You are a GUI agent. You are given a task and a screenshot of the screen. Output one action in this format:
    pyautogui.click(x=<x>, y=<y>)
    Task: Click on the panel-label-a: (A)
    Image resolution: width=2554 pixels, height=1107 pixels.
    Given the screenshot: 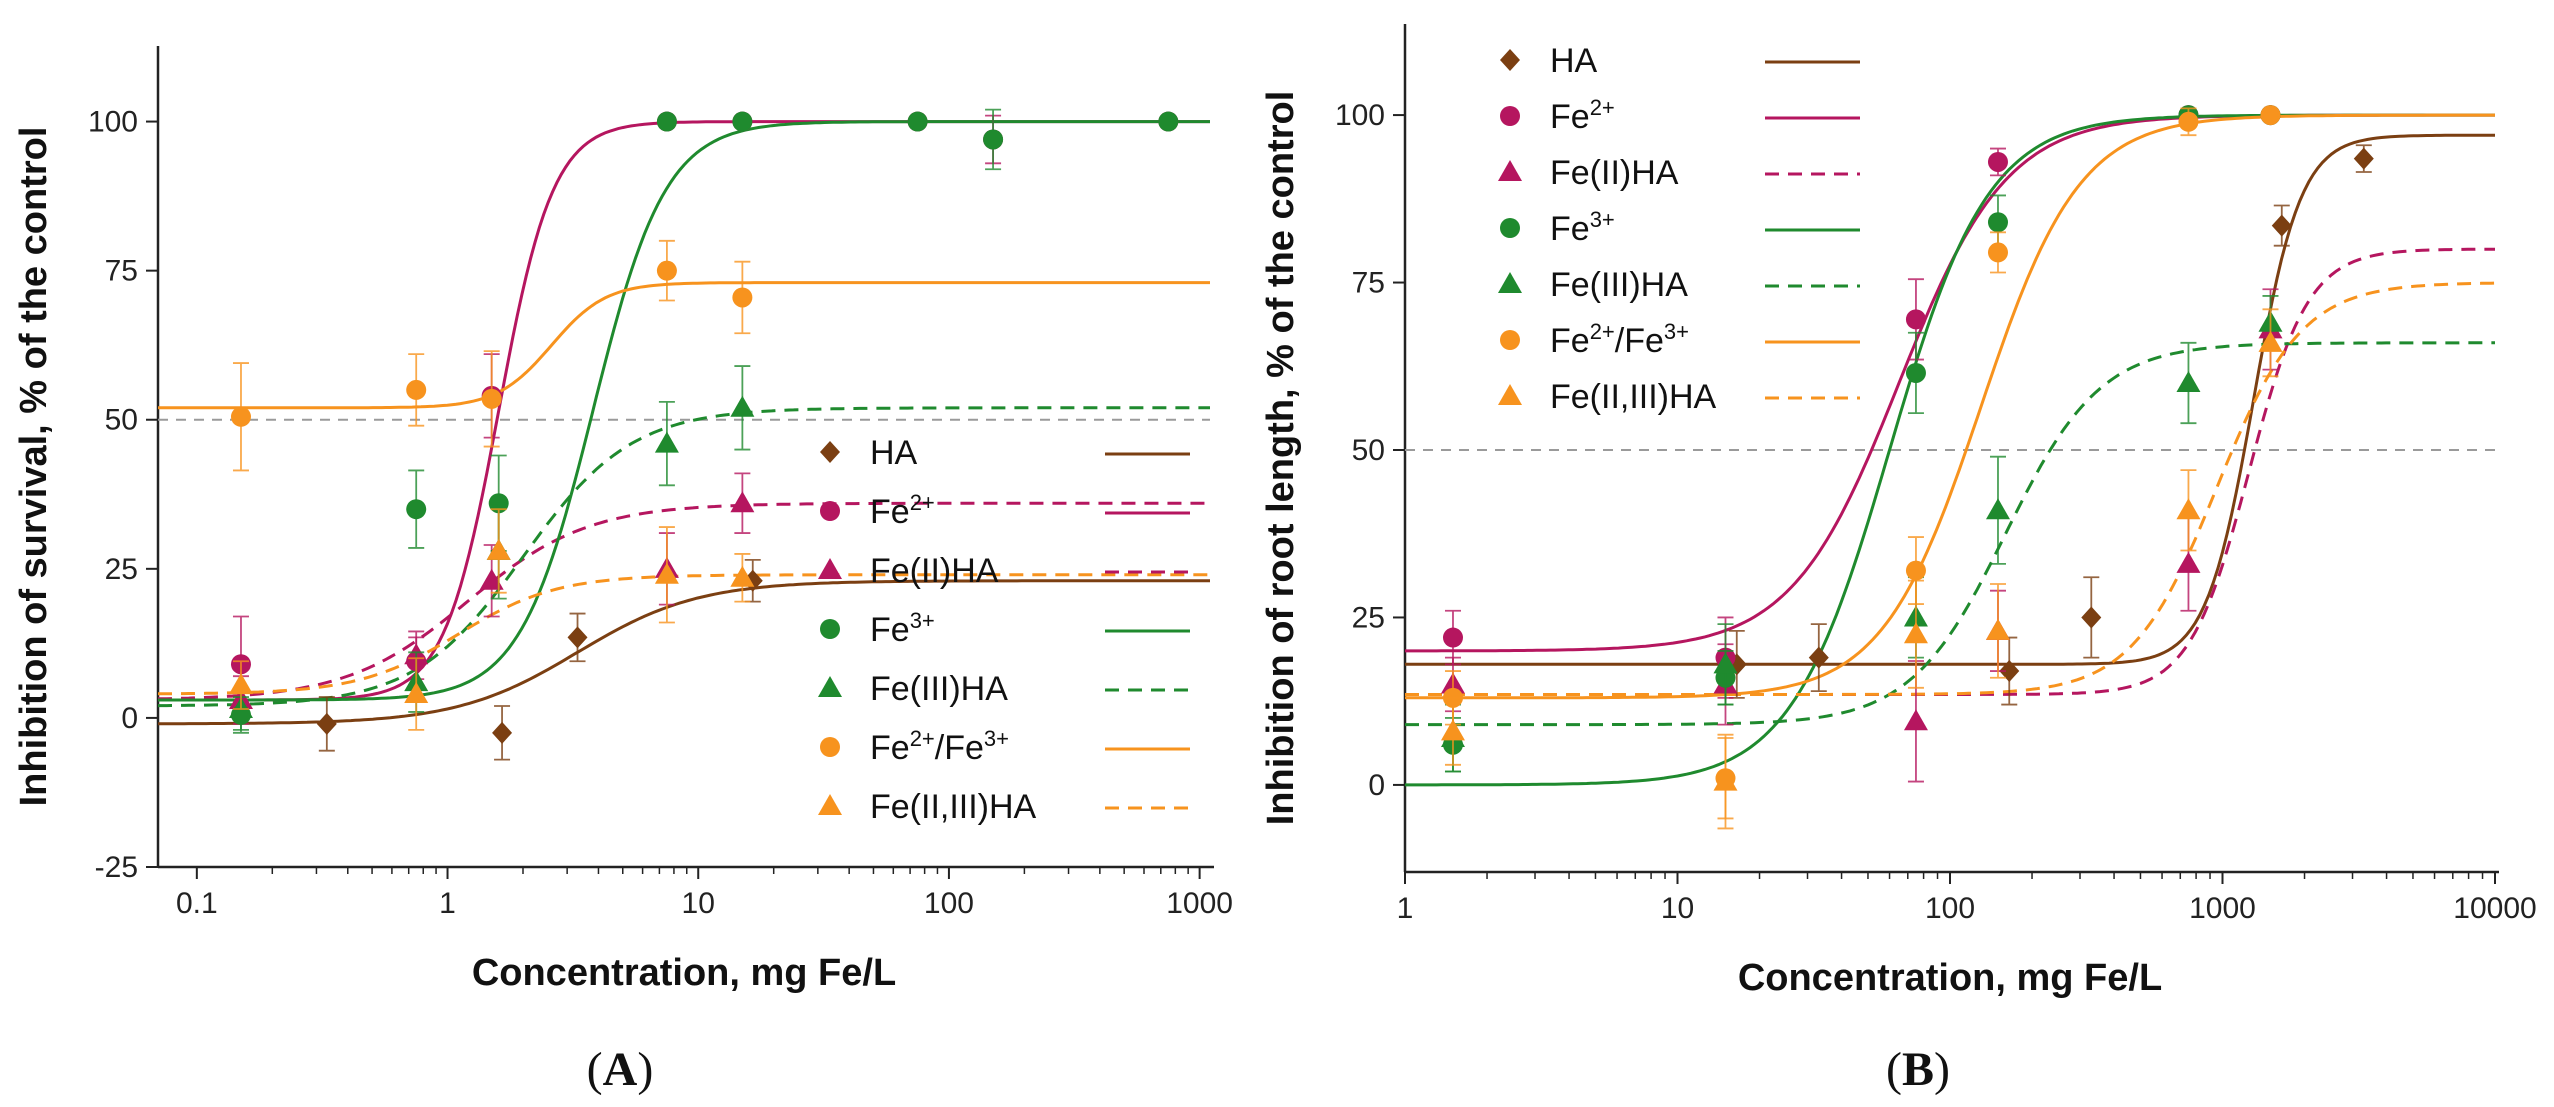 What is the action you would take?
    pyautogui.click(x=620, y=1069)
    